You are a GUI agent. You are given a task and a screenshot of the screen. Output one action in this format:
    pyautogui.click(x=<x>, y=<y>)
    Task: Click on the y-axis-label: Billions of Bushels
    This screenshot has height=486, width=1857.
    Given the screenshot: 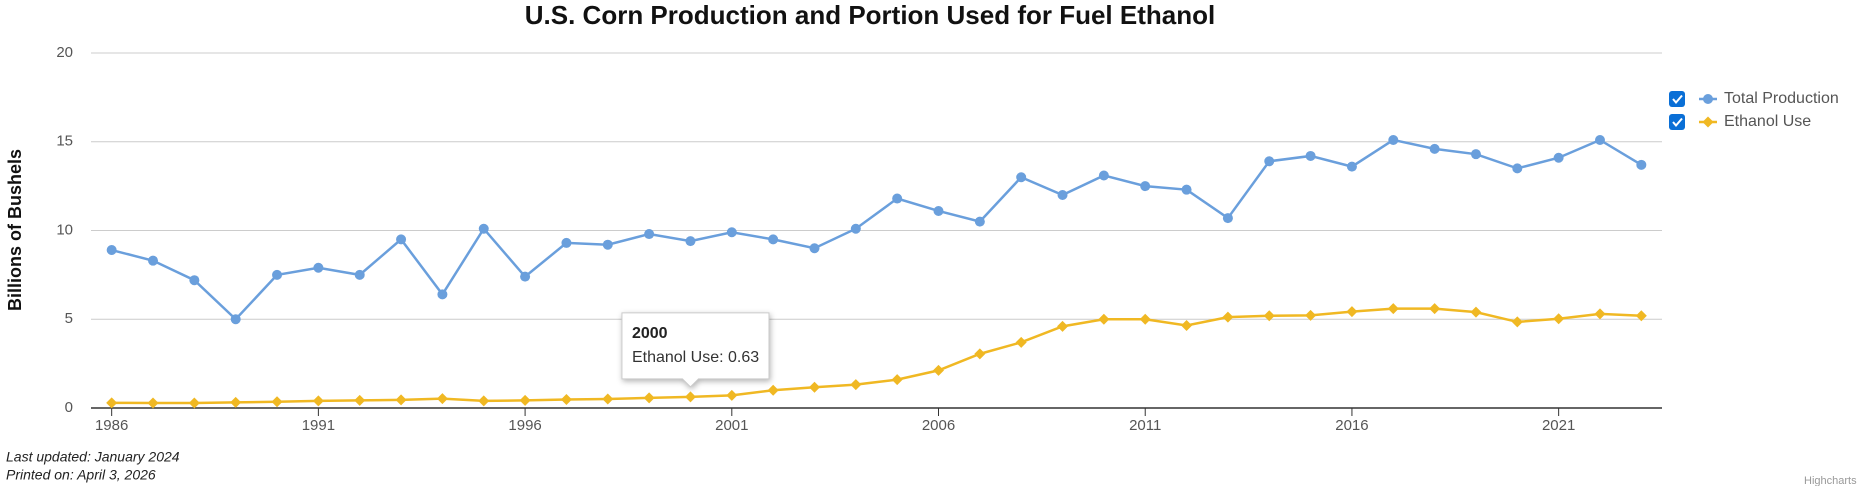 What is the action you would take?
    pyautogui.click(x=15, y=230)
    